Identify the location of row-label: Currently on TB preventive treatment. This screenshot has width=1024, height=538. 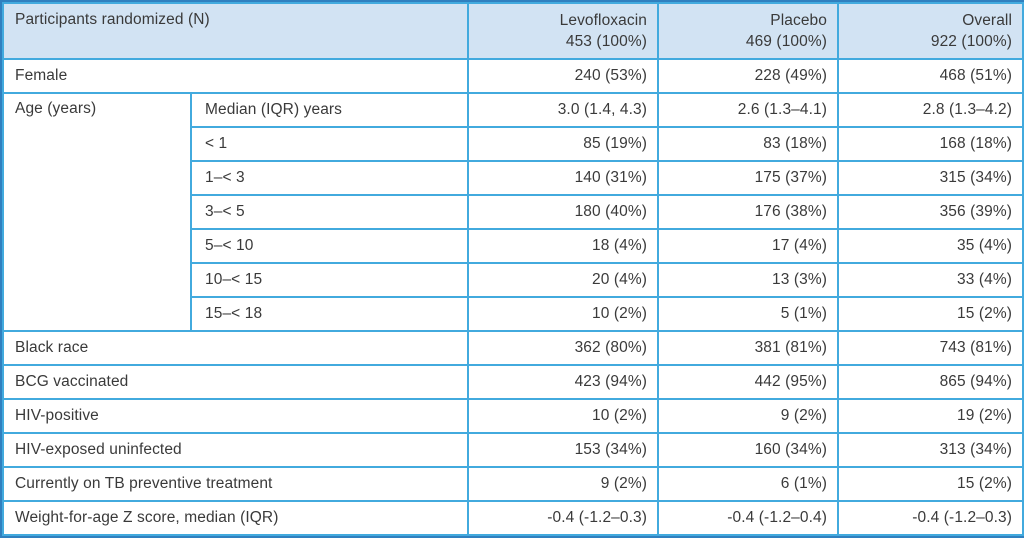
(235, 484).